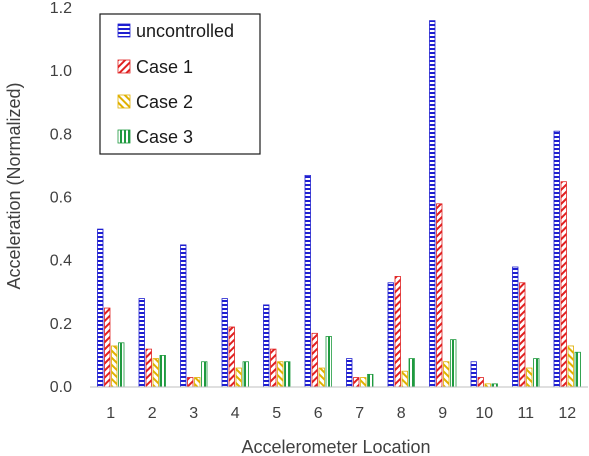 The height and width of the screenshot is (456, 589). I want to click on x-tick-label: 7, so click(359, 413).